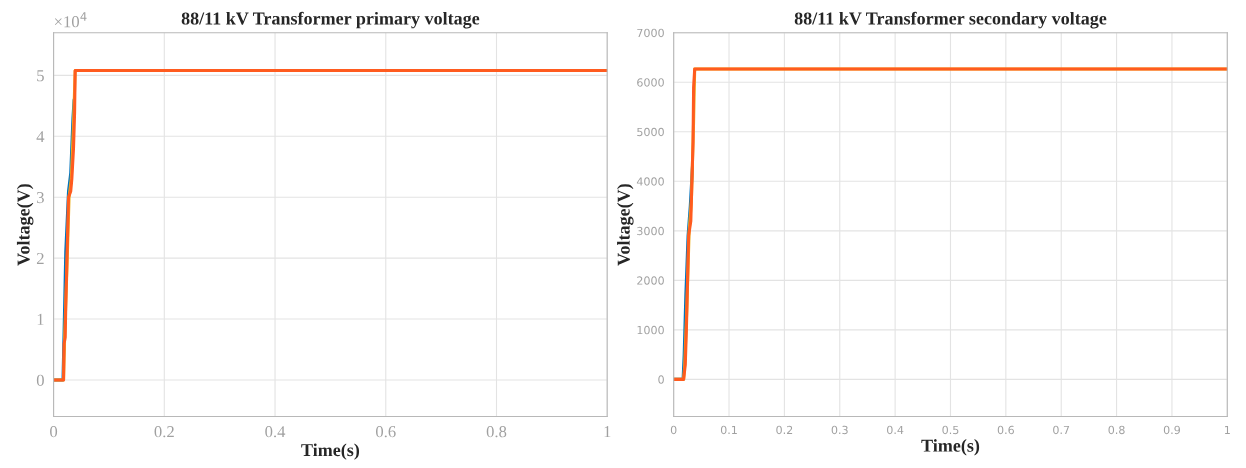 This screenshot has width=1246, height=468. What do you see at coordinates (650, 33) in the screenshot?
I see `y-tick-label: 7000` at bounding box center [650, 33].